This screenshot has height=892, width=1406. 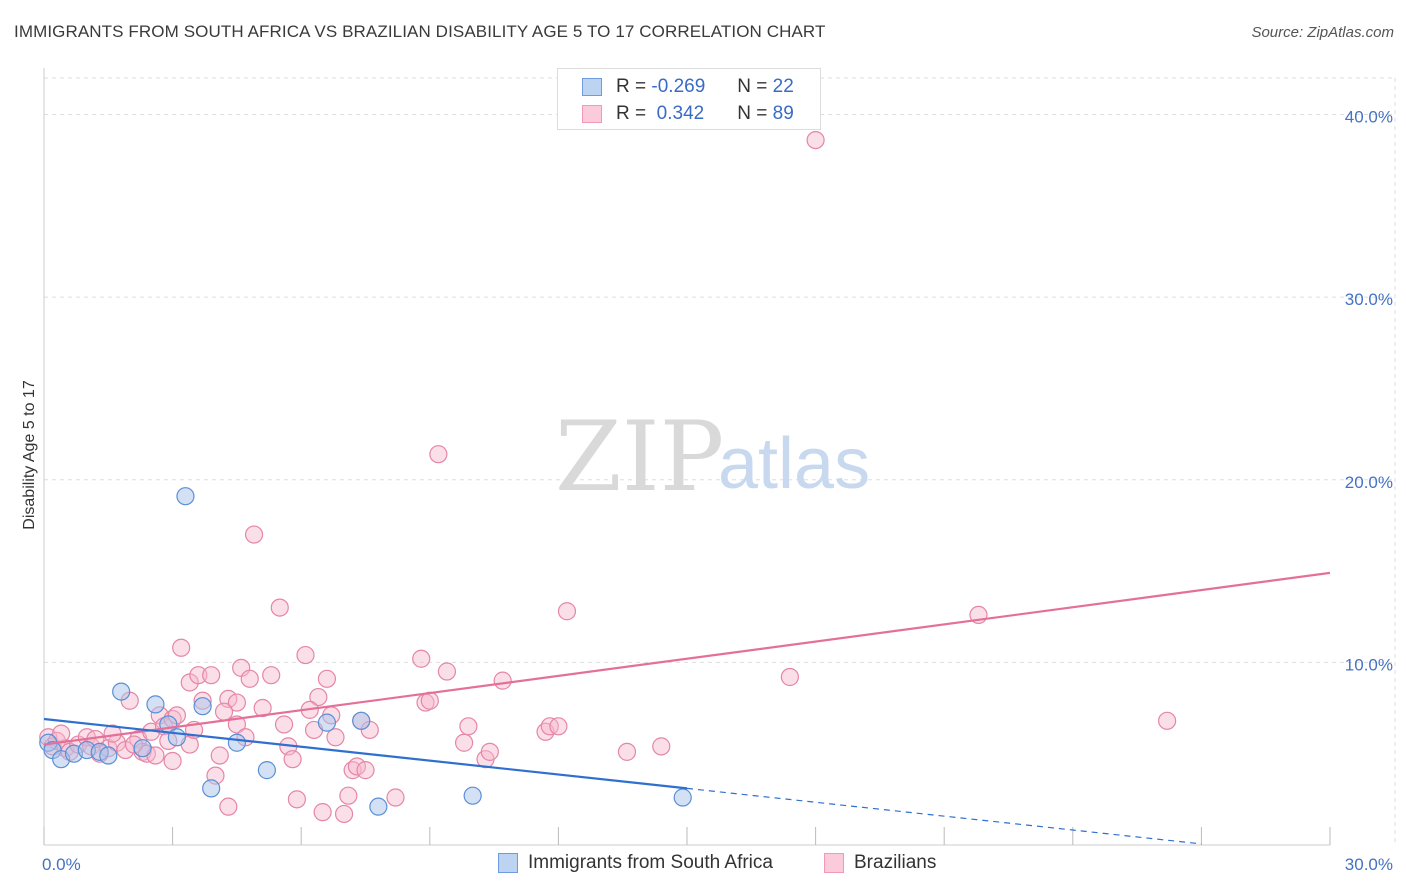 What do you see at coordinates (678, 86) in the screenshot?
I see `legend-r-value: -0.269` at bounding box center [678, 86].